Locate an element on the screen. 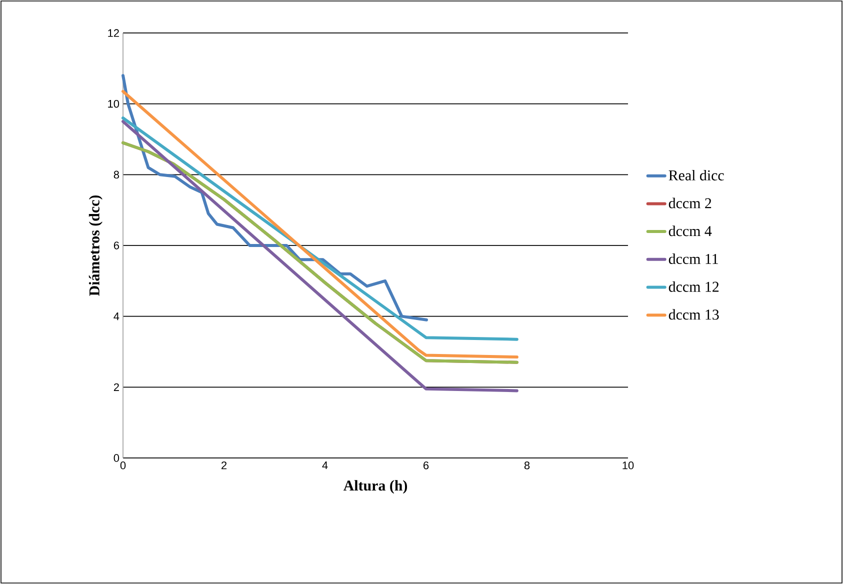 This screenshot has height=584, width=843. legend-label: dccm 4 is located at coordinates (690, 231).